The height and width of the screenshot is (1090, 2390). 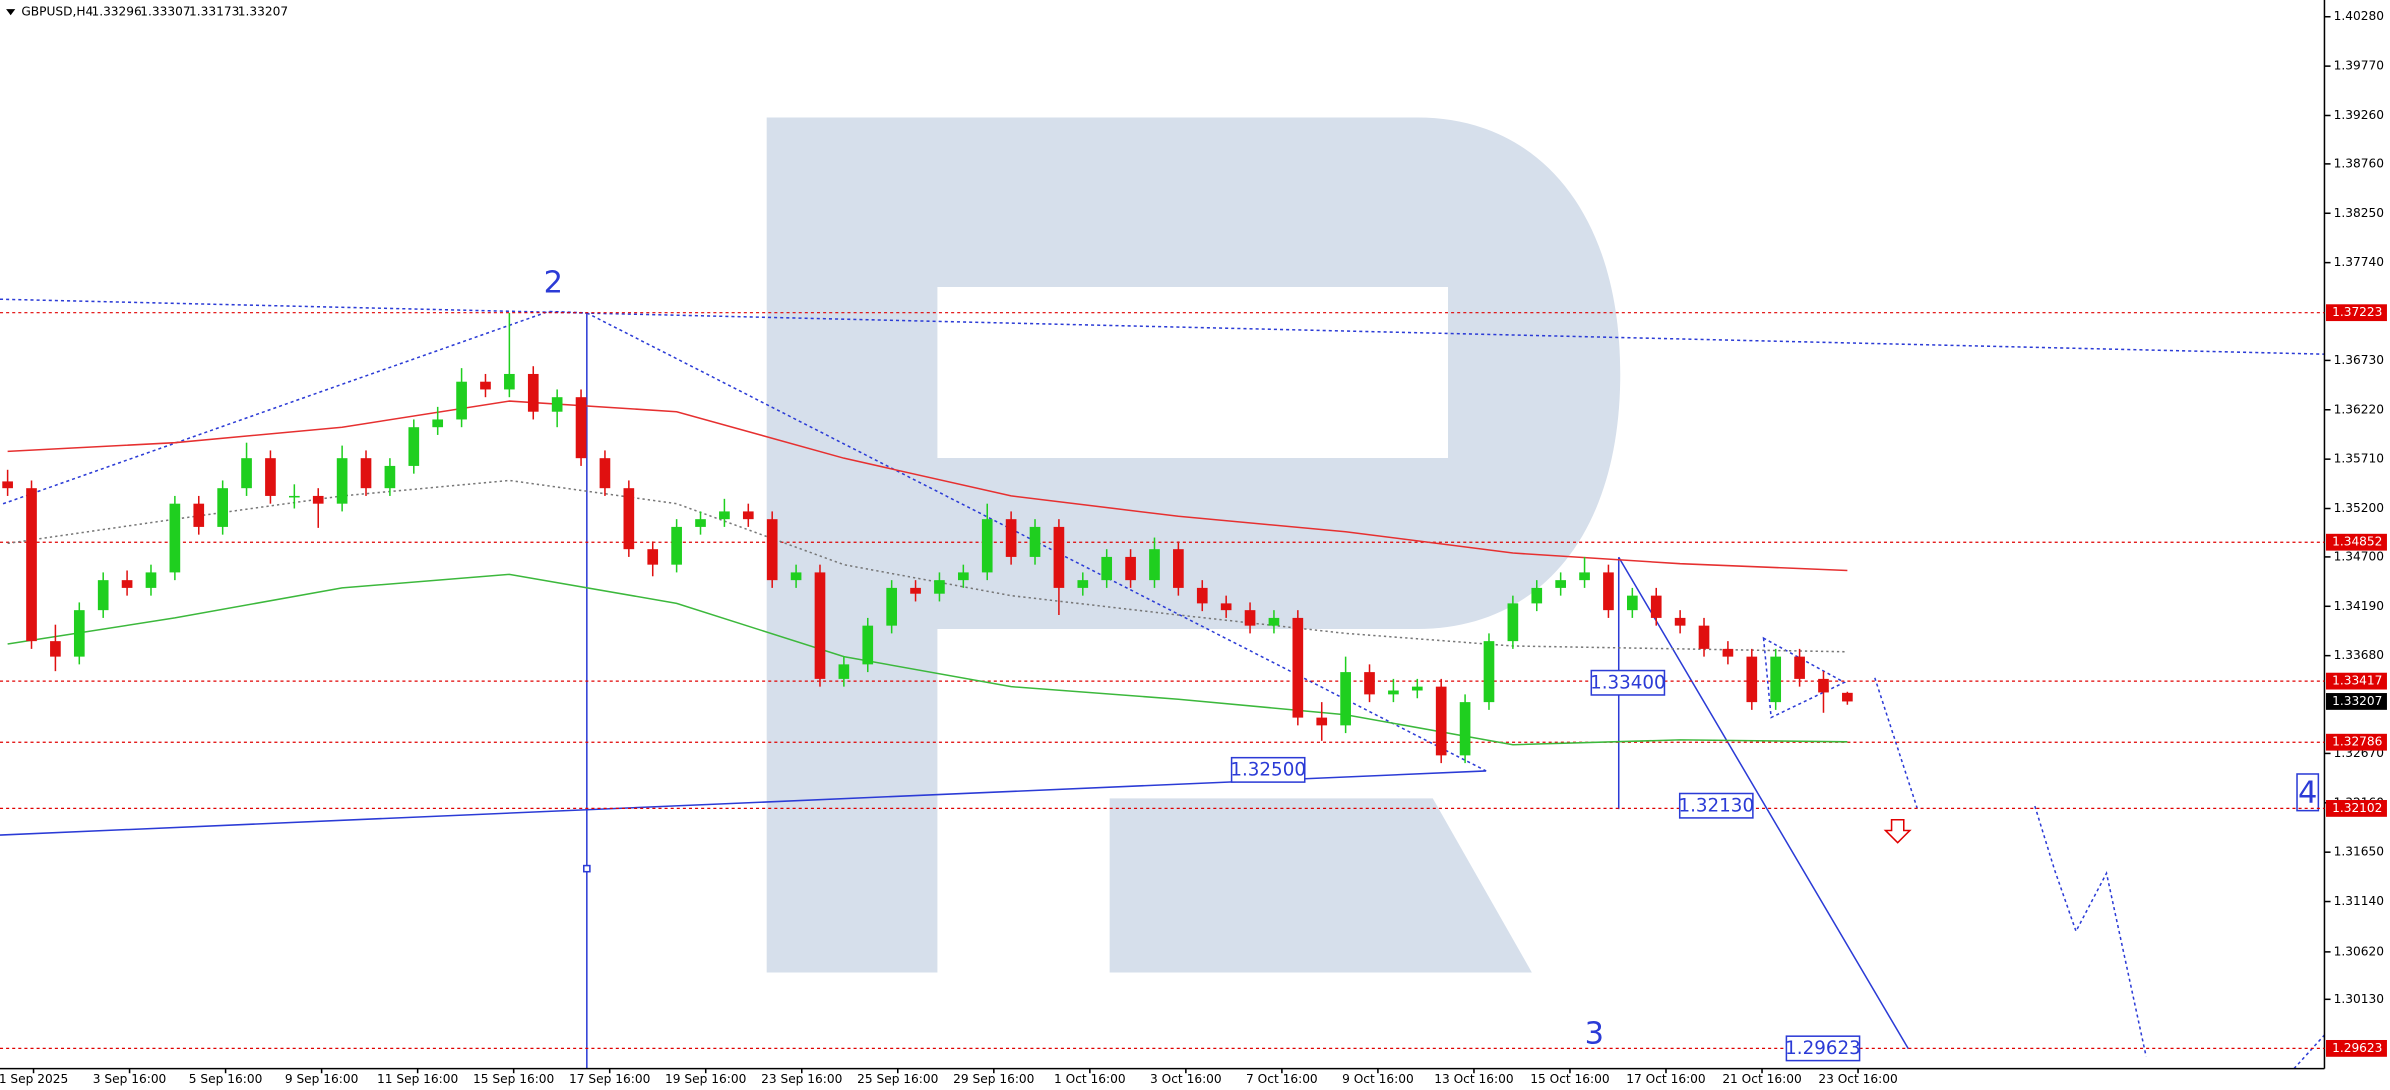 I want to click on level-label: 1.34852, so click(x=2357, y=542).